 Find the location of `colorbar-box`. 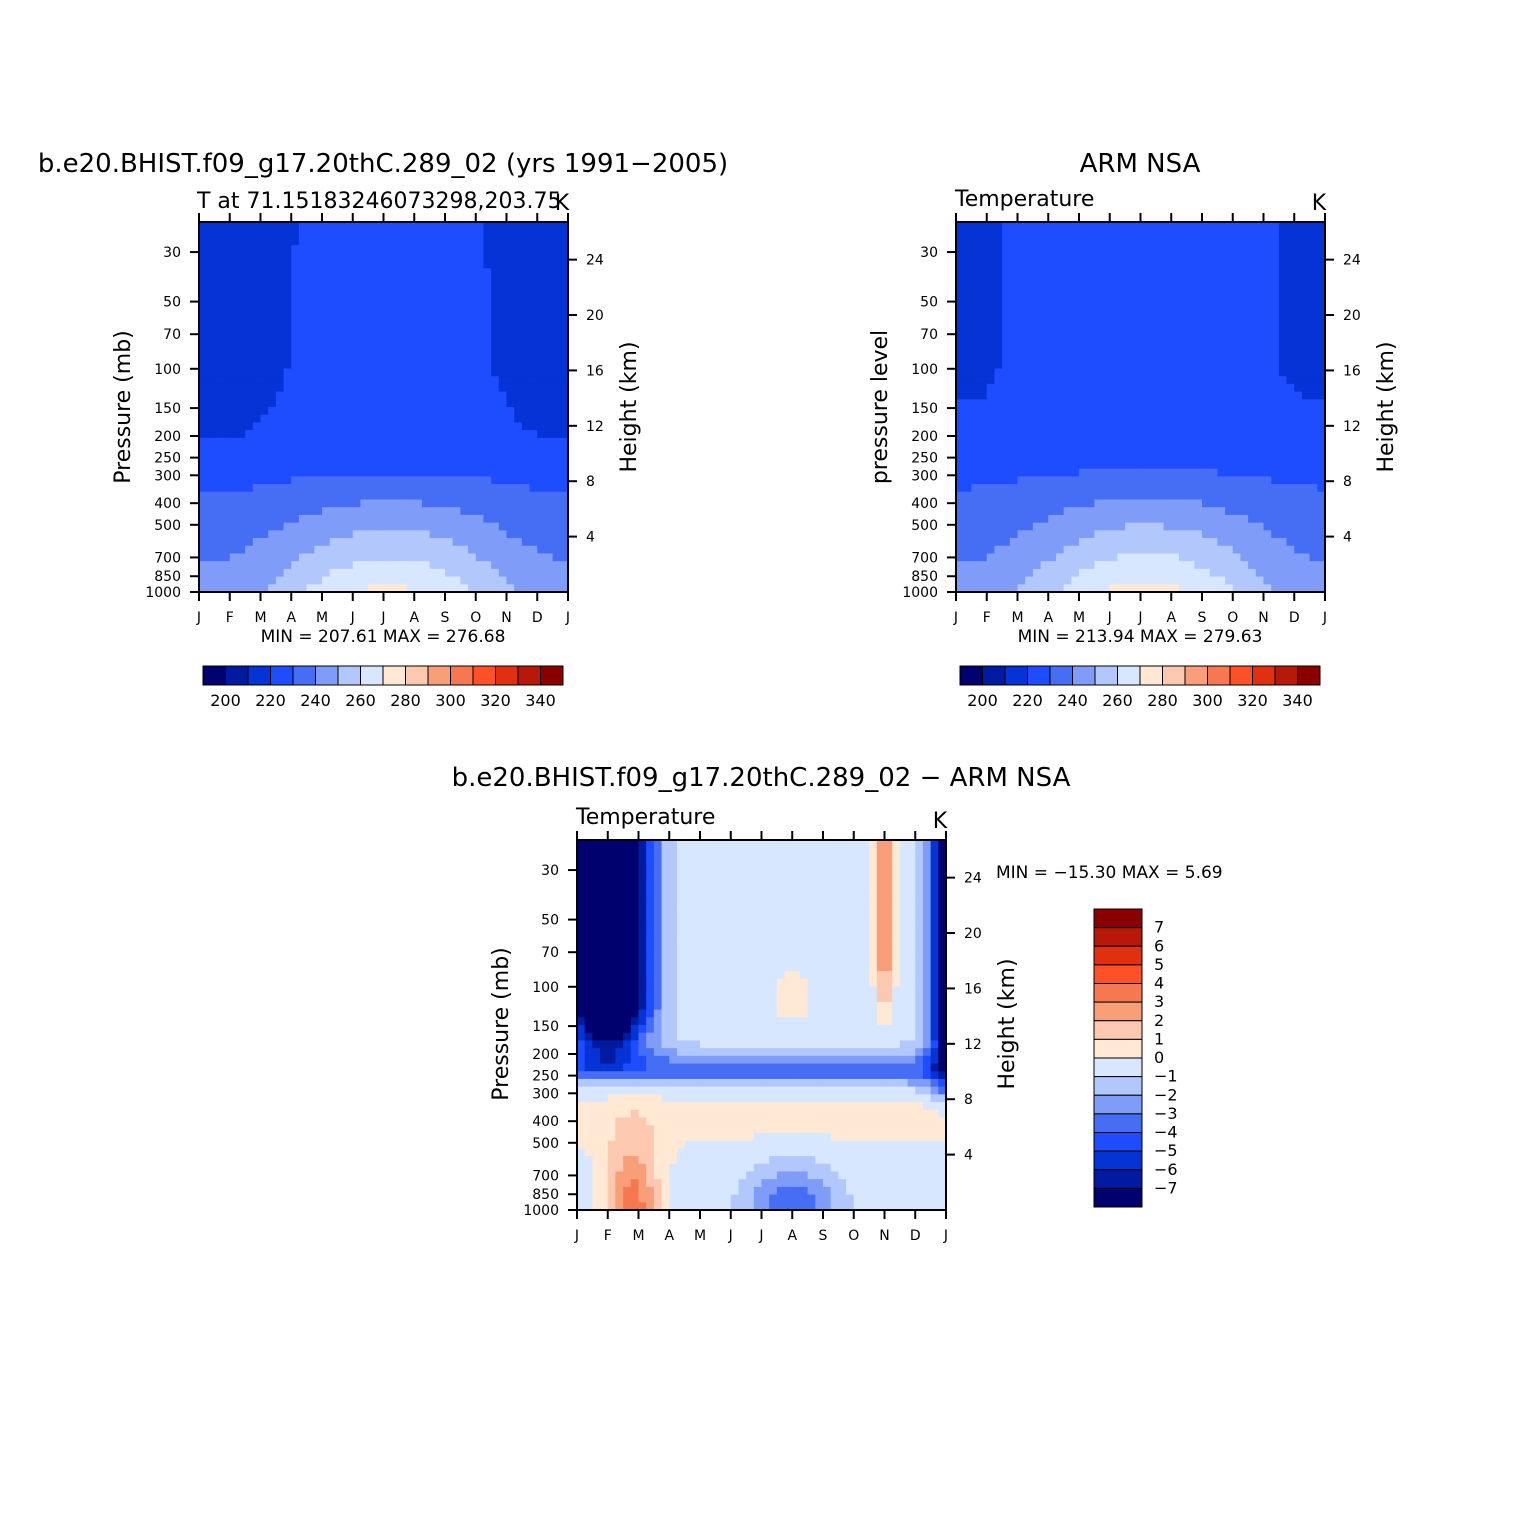

colorbar-box is located at coordinates (349, 675).